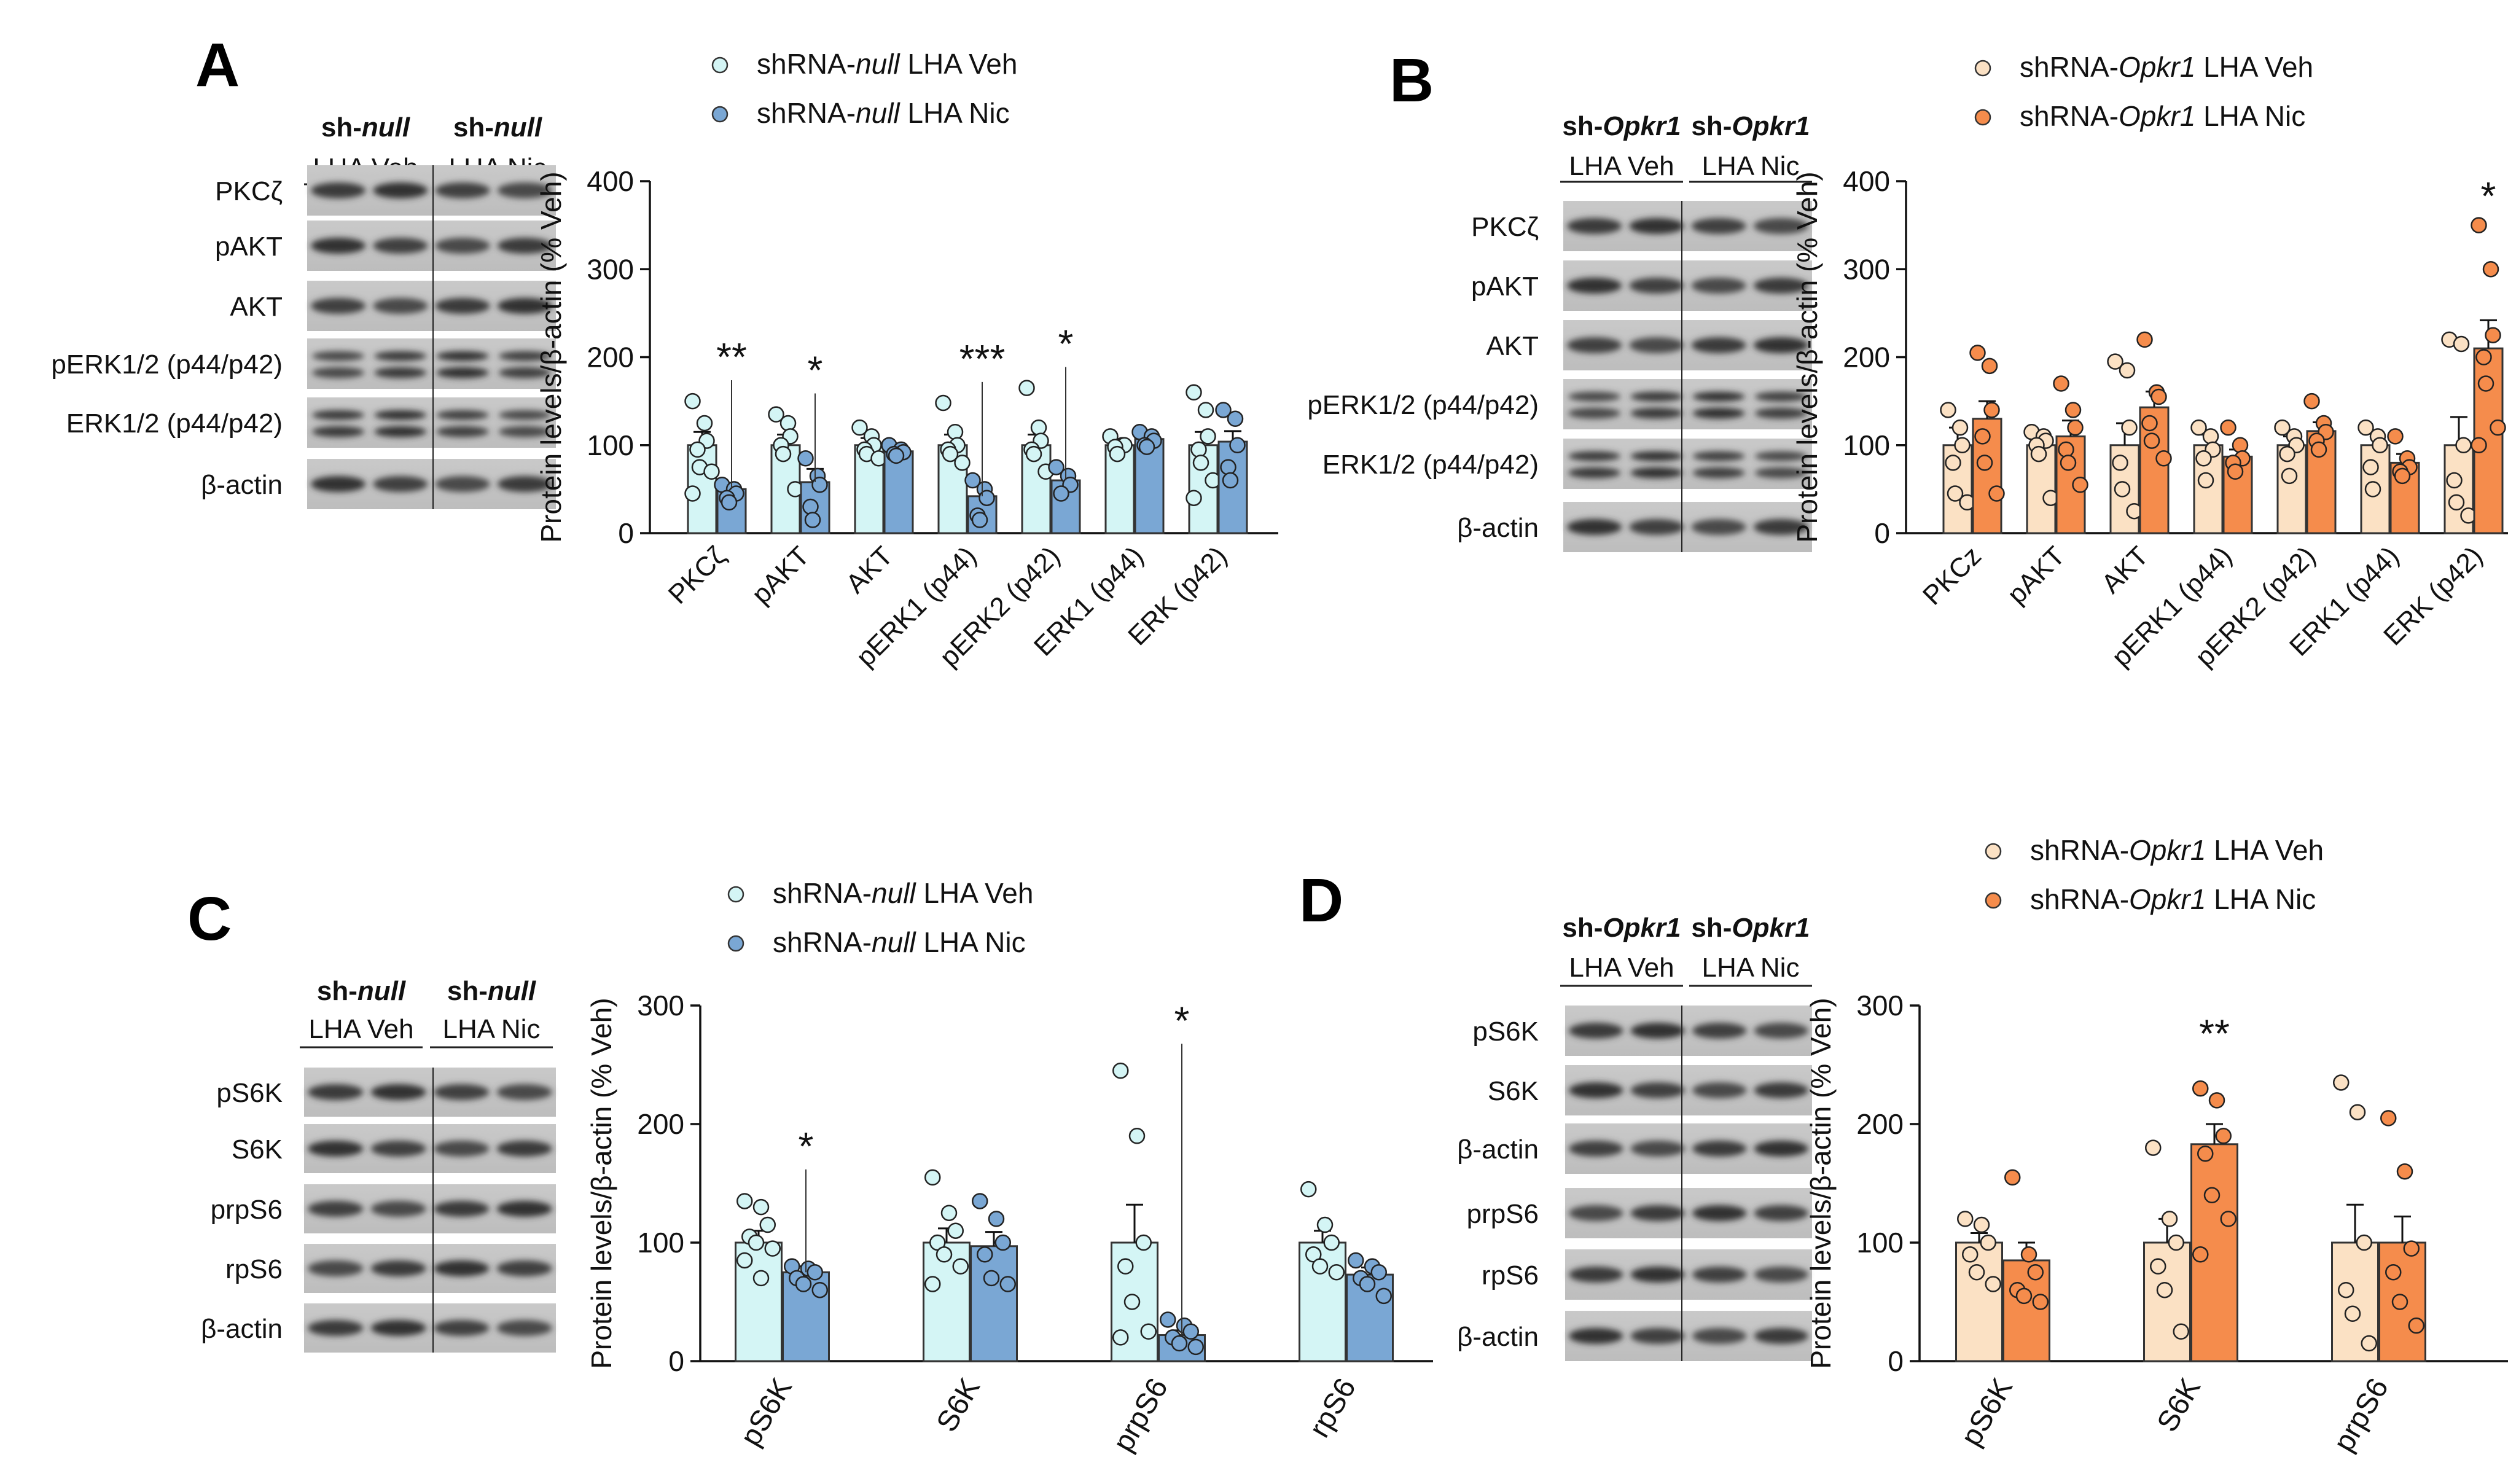 Image resolution: width=2508 pixels, height=1484 pixels. What do you see at coordinates (1688, 464) in the screenshot?
I see `blot-strip` at bounding box center [1688, 464].